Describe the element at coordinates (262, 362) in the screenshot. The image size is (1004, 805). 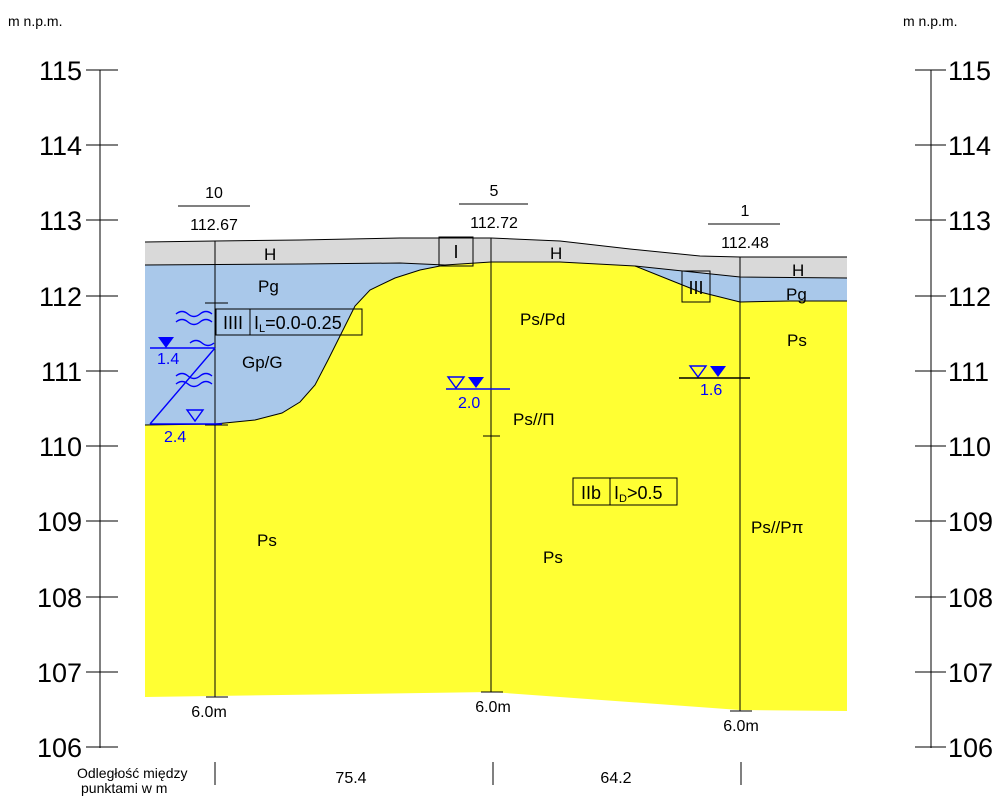
I see `clay-label: Gp/G` at that location.